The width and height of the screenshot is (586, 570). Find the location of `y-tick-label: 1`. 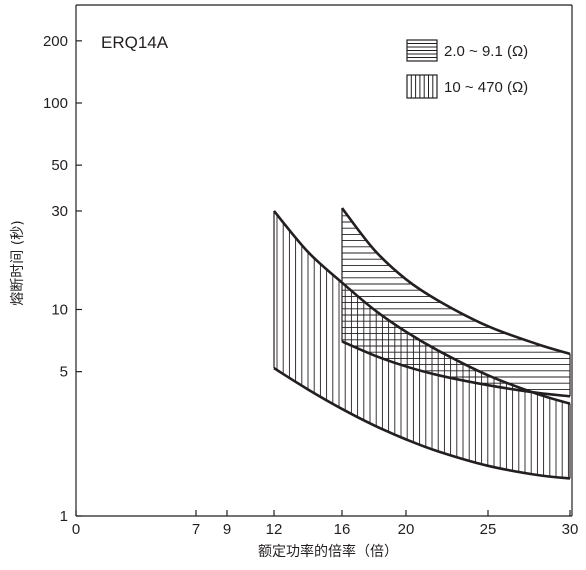

y-tick-label: 1 is located at coordinates (64, 516).